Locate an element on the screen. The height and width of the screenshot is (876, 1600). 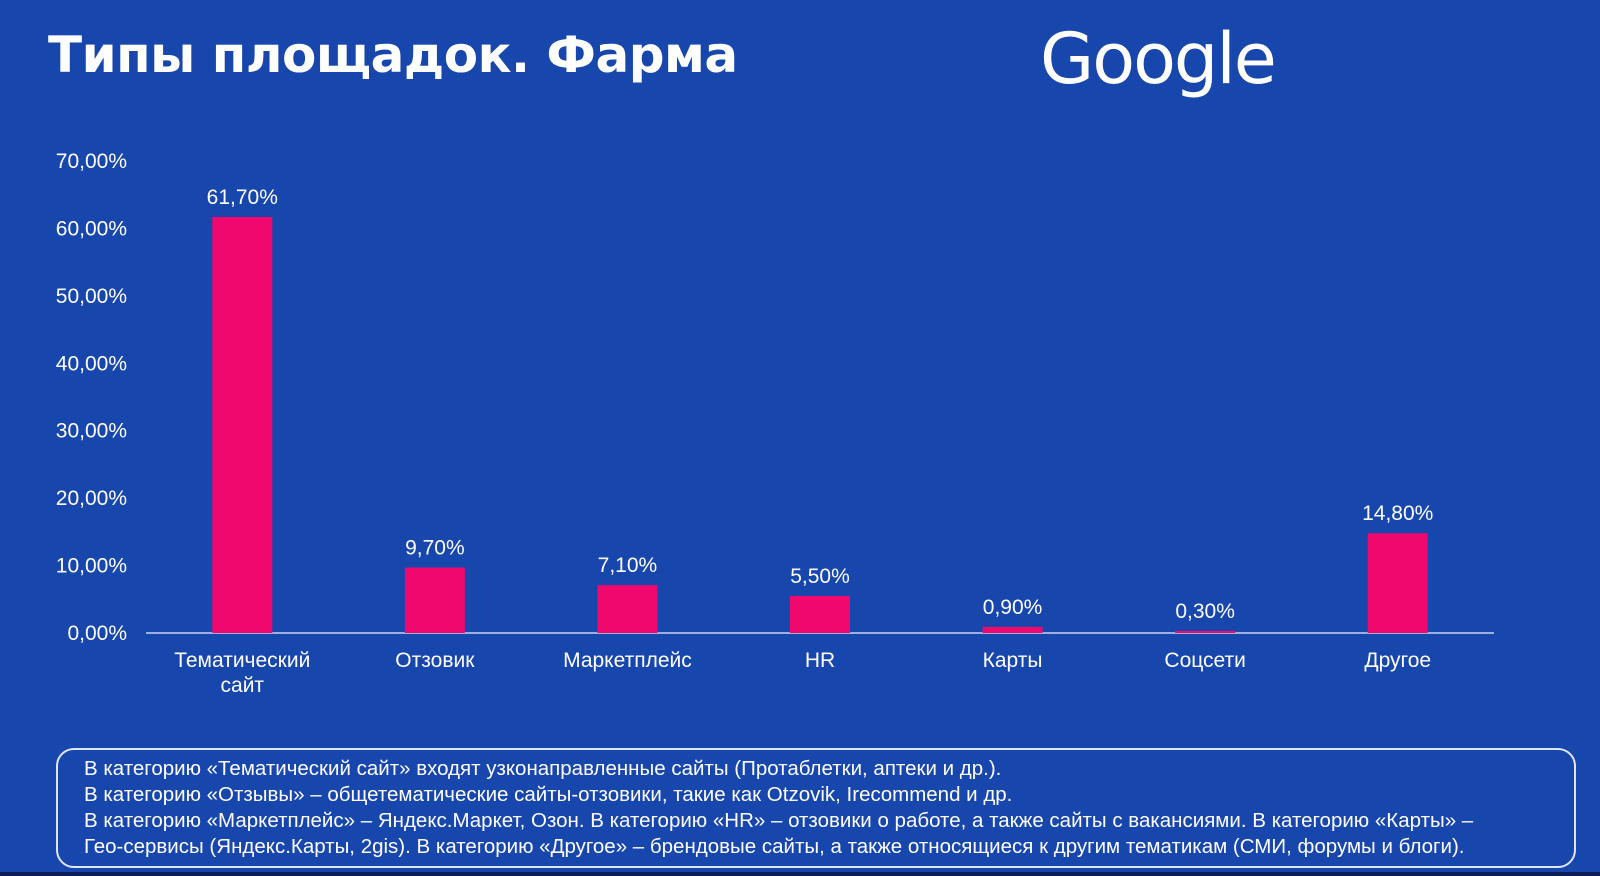
y-tick-label: 20,00% is located at coordinates (91, 498).